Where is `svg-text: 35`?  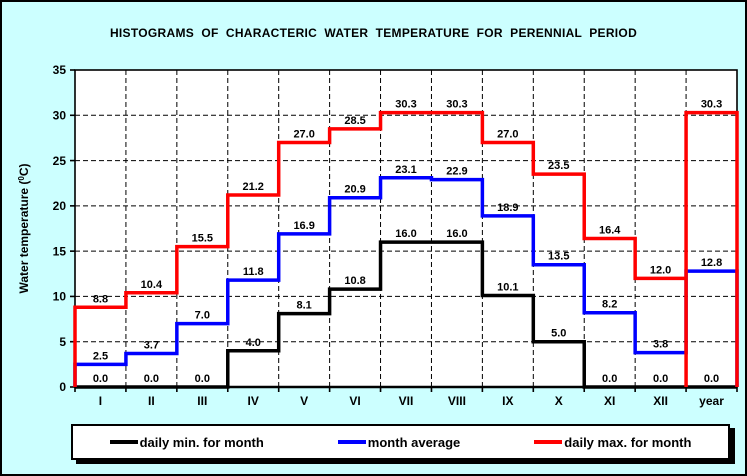 svg-text: 35 is located at coordinates (60, 70).